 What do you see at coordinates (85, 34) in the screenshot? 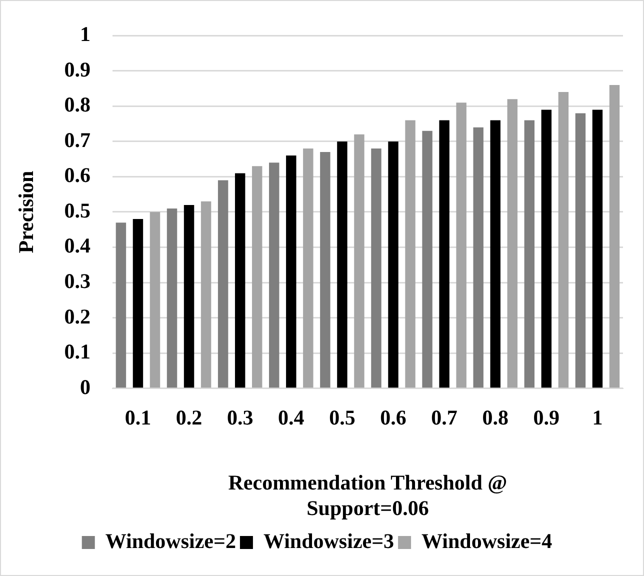
I see `y-tick-label: 1` at bounding box center [85, 34].